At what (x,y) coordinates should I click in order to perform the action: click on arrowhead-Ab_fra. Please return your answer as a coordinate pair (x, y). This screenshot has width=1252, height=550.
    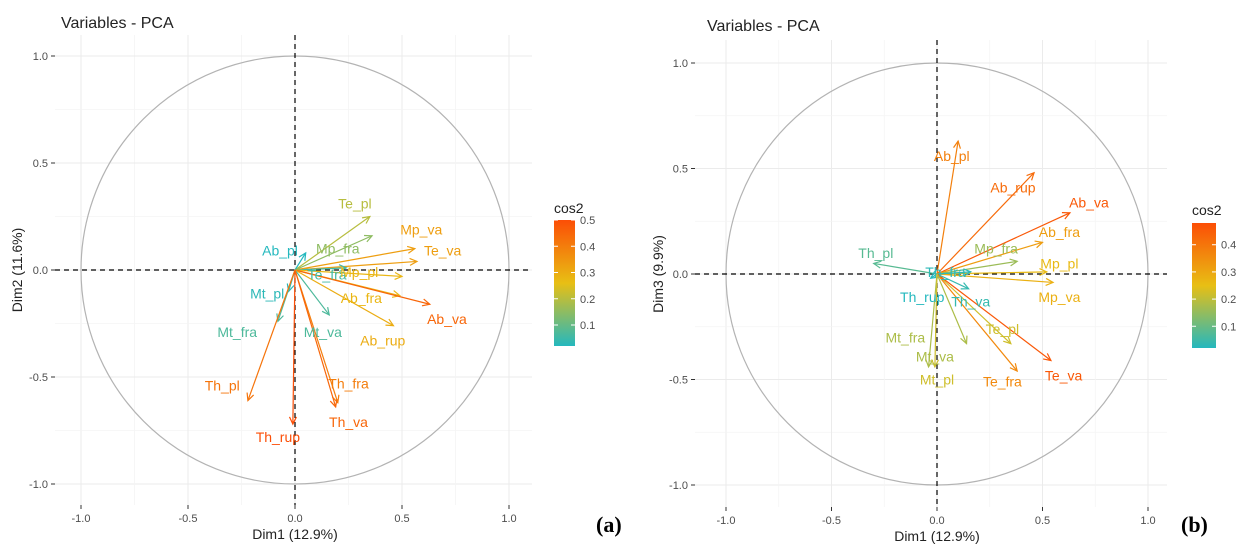
    Looking at the image, I should click on (1039, 244).